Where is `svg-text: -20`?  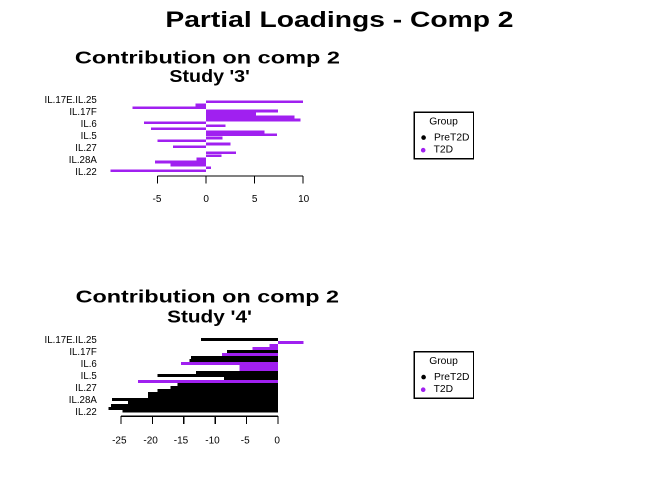 svg-text: -20 is located at coordinates (150, 440).